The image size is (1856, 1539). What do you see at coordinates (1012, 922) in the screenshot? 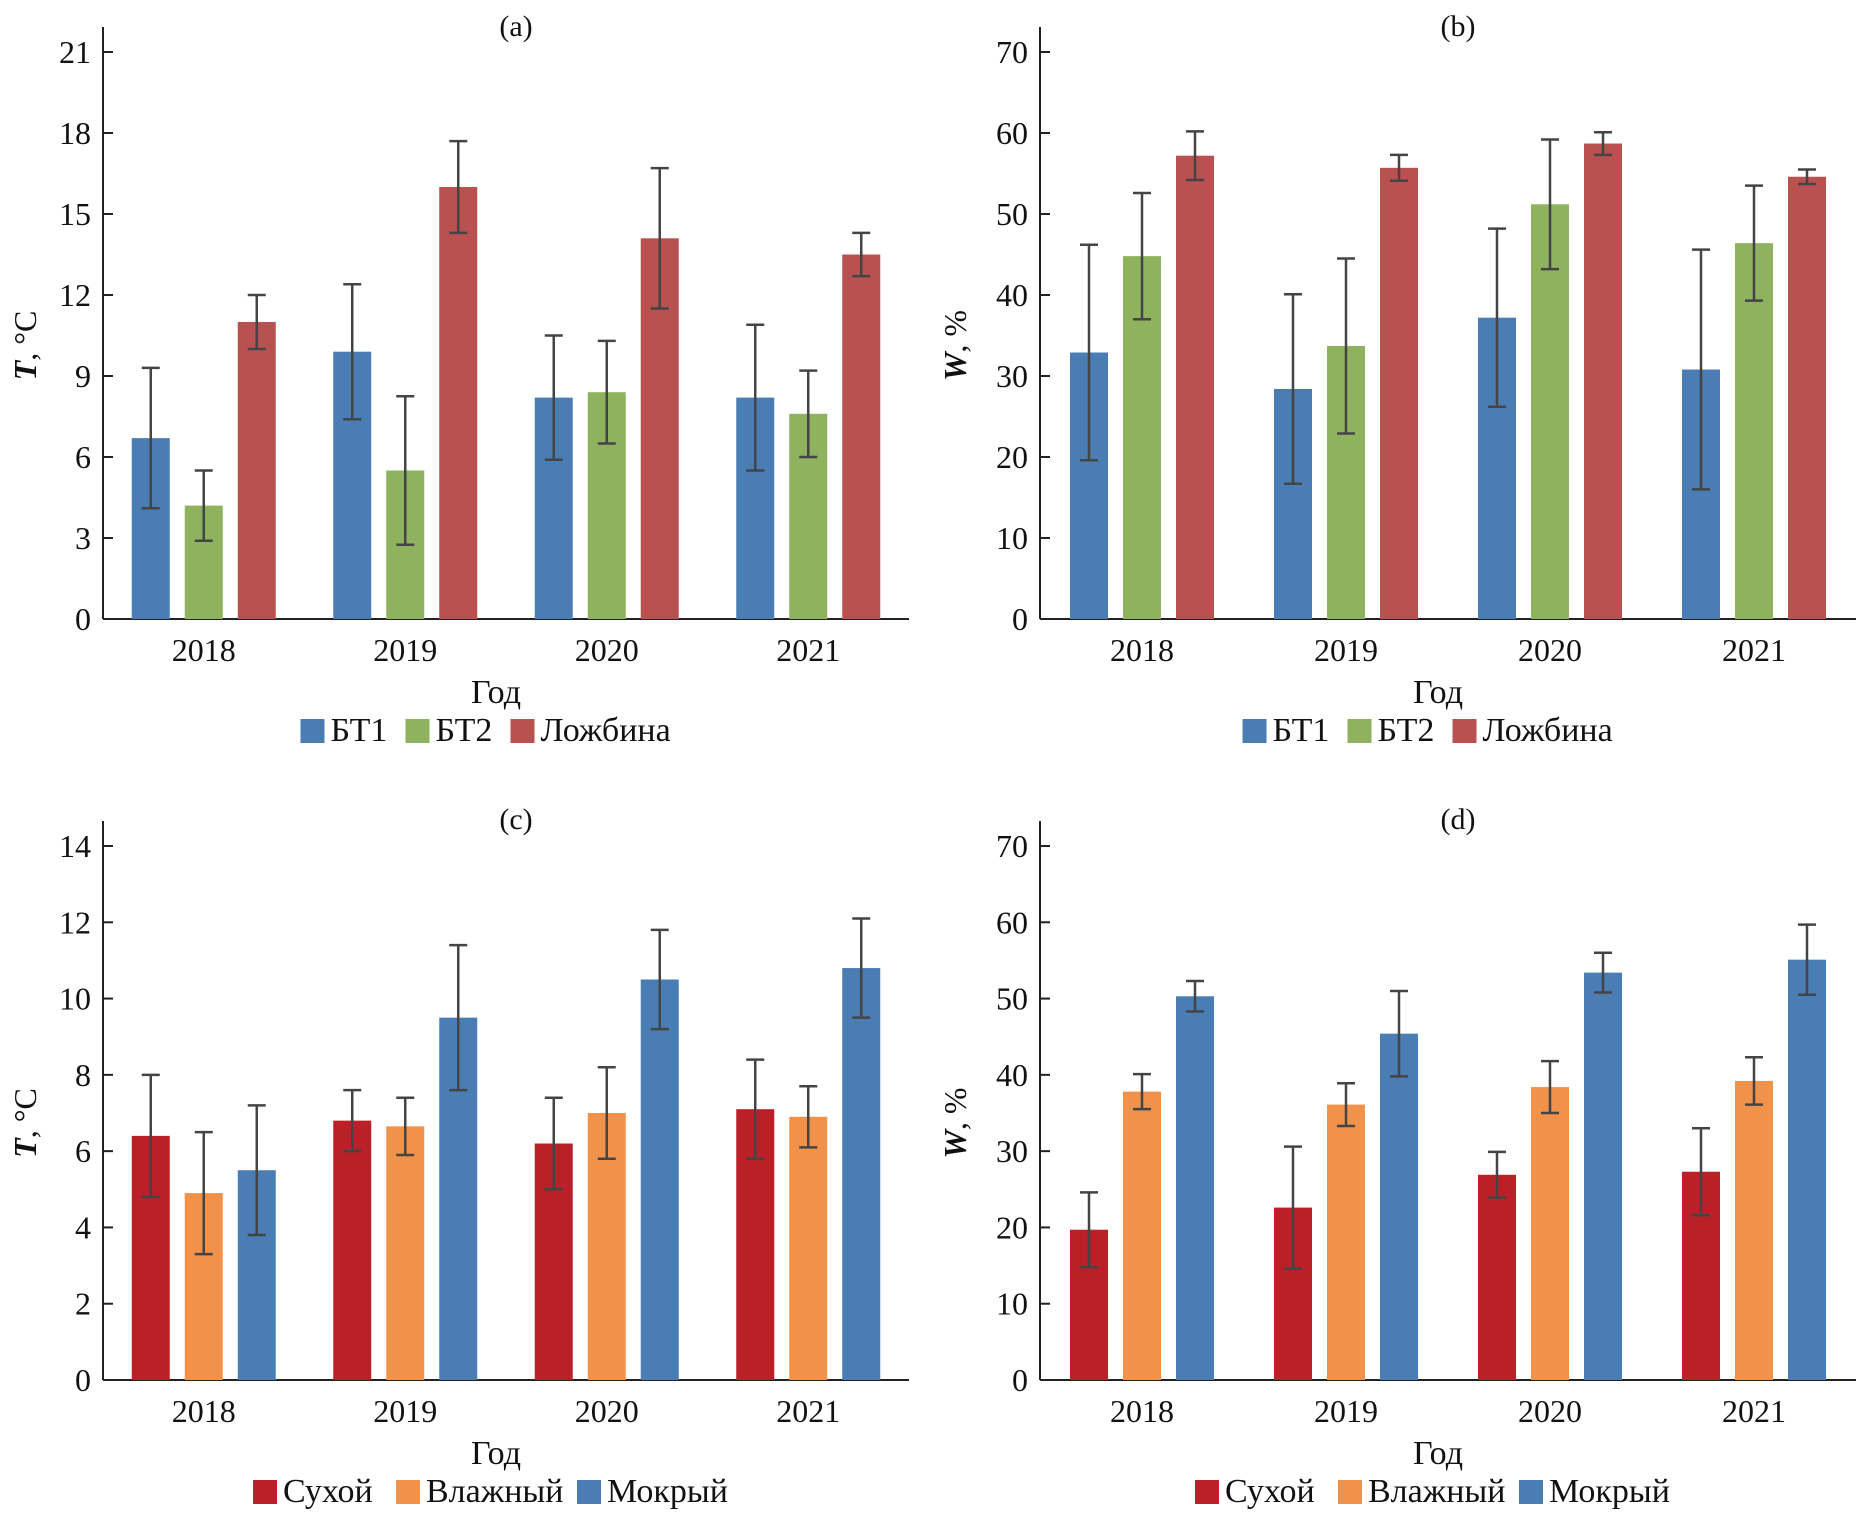
I see `y-tick-label: 60` at bounding box center [1012, 922].